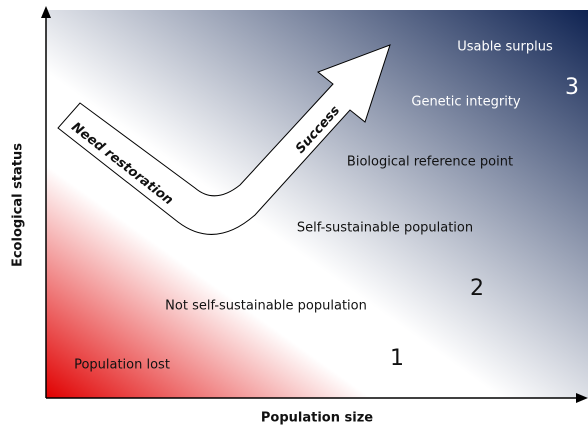  Describe the element at coordinates (266, 306) in the screenshot. I see `region-label: Not self-sustainable population` at that location.